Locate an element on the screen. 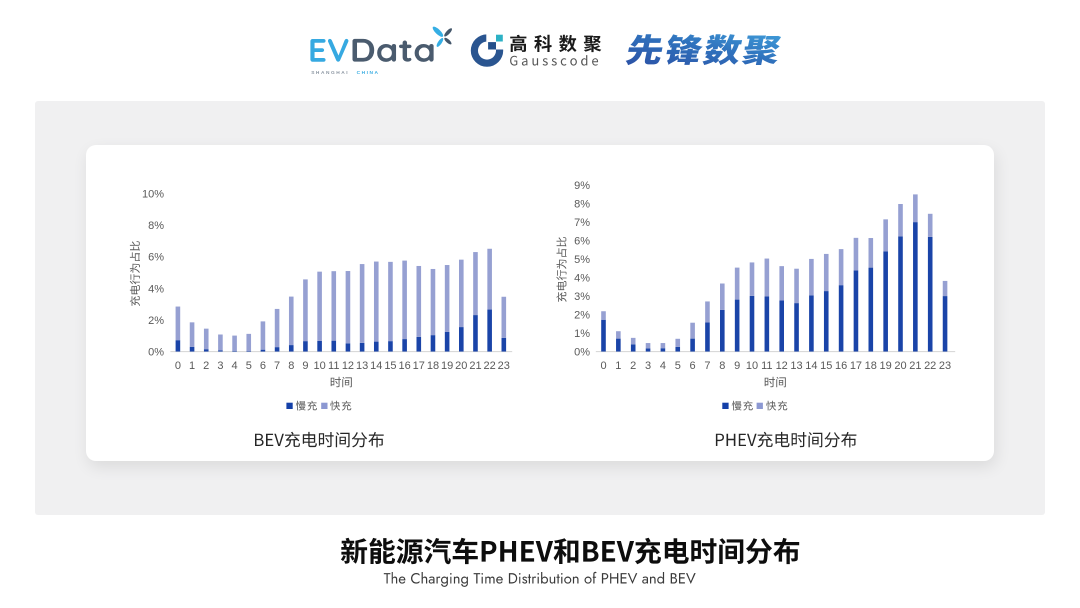 The image size is (1080, 608). svg-text: 10% is located at coordinates (153, 195).